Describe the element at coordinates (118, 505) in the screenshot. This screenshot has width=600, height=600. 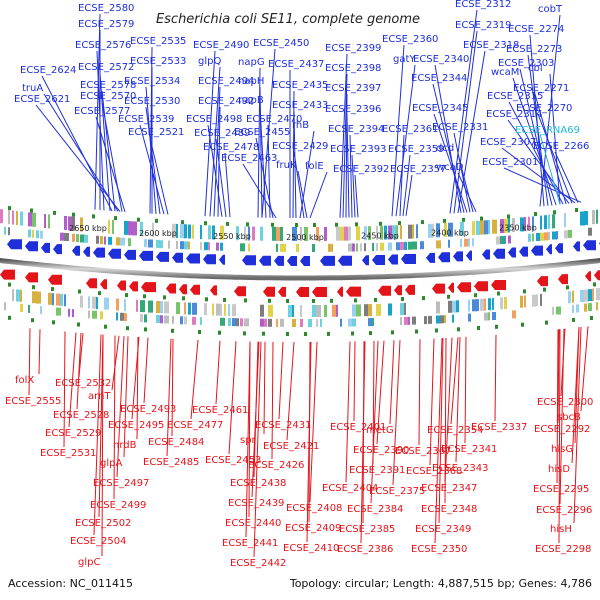
I see `reverse-gene-label: ECSE_2499` at that location.